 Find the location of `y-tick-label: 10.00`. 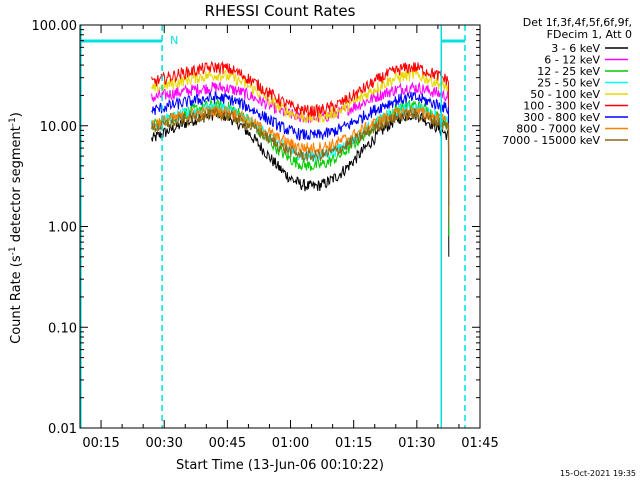

y-tick-label: 10.00 is located at coordinates (58, 127).